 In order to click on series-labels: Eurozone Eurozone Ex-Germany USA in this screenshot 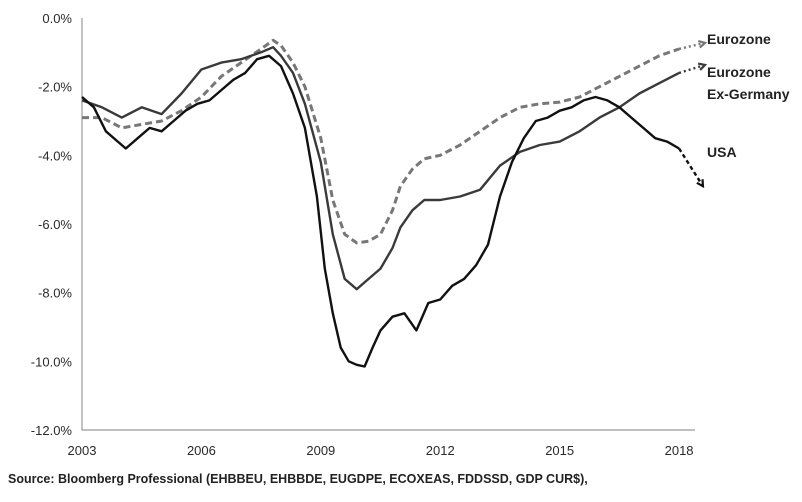, I will do `click(748, 95)`.